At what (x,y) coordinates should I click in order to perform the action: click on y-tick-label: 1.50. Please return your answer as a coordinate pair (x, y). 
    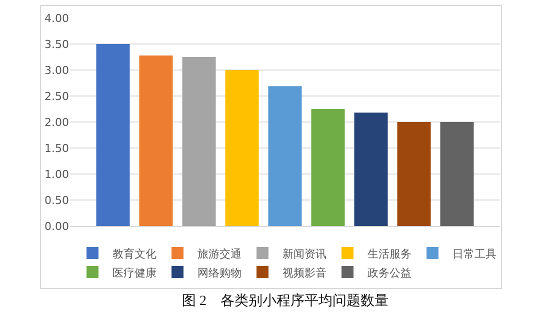
    Looking at the image, I should click on (56, 148).